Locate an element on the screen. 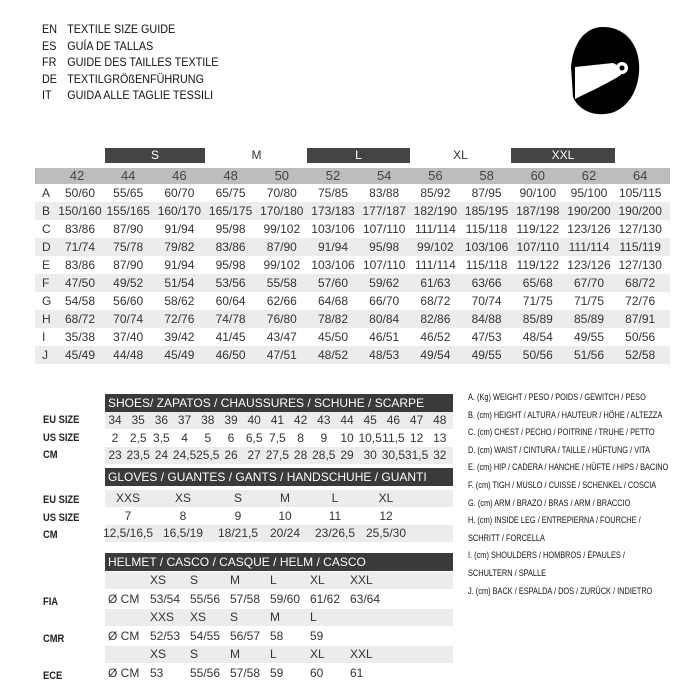  row-label: EU SIZE is located at coordinates (61, 500).